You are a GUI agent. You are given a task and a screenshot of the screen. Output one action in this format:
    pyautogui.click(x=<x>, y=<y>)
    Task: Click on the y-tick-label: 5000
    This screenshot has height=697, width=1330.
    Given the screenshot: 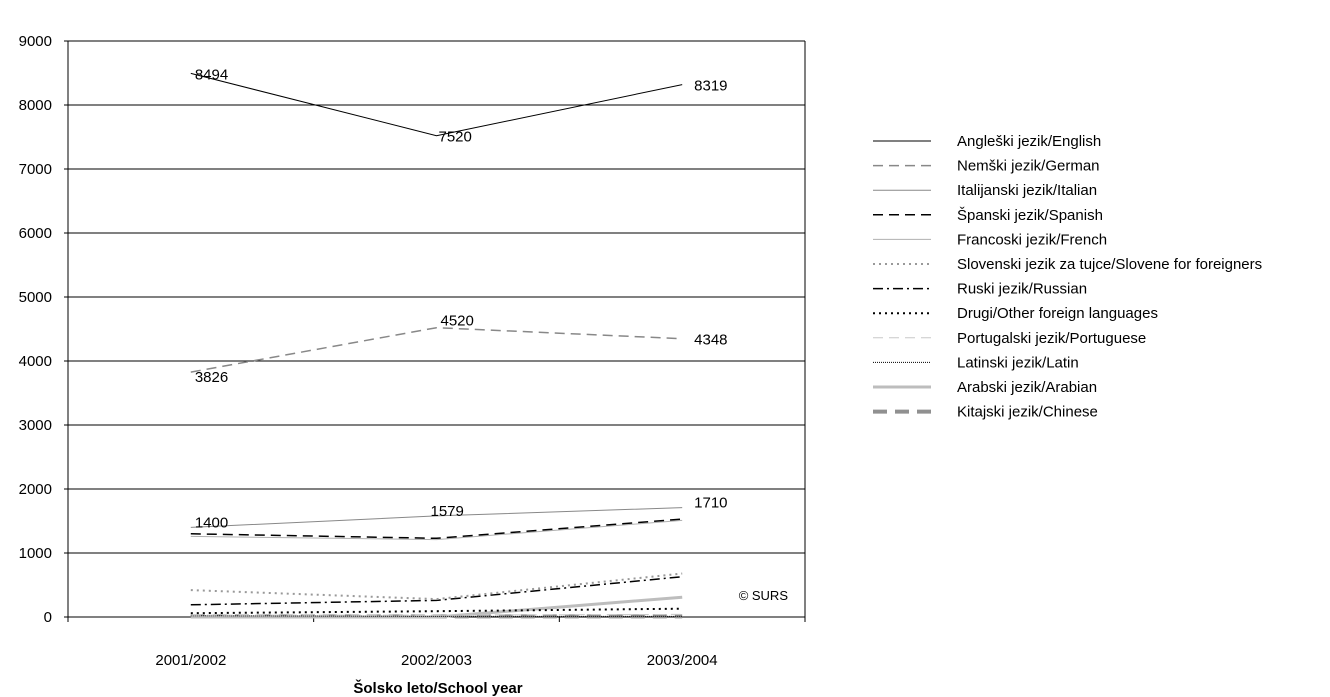 What is the action you would take?
    pyautogui.click(x=35, y=297)
    